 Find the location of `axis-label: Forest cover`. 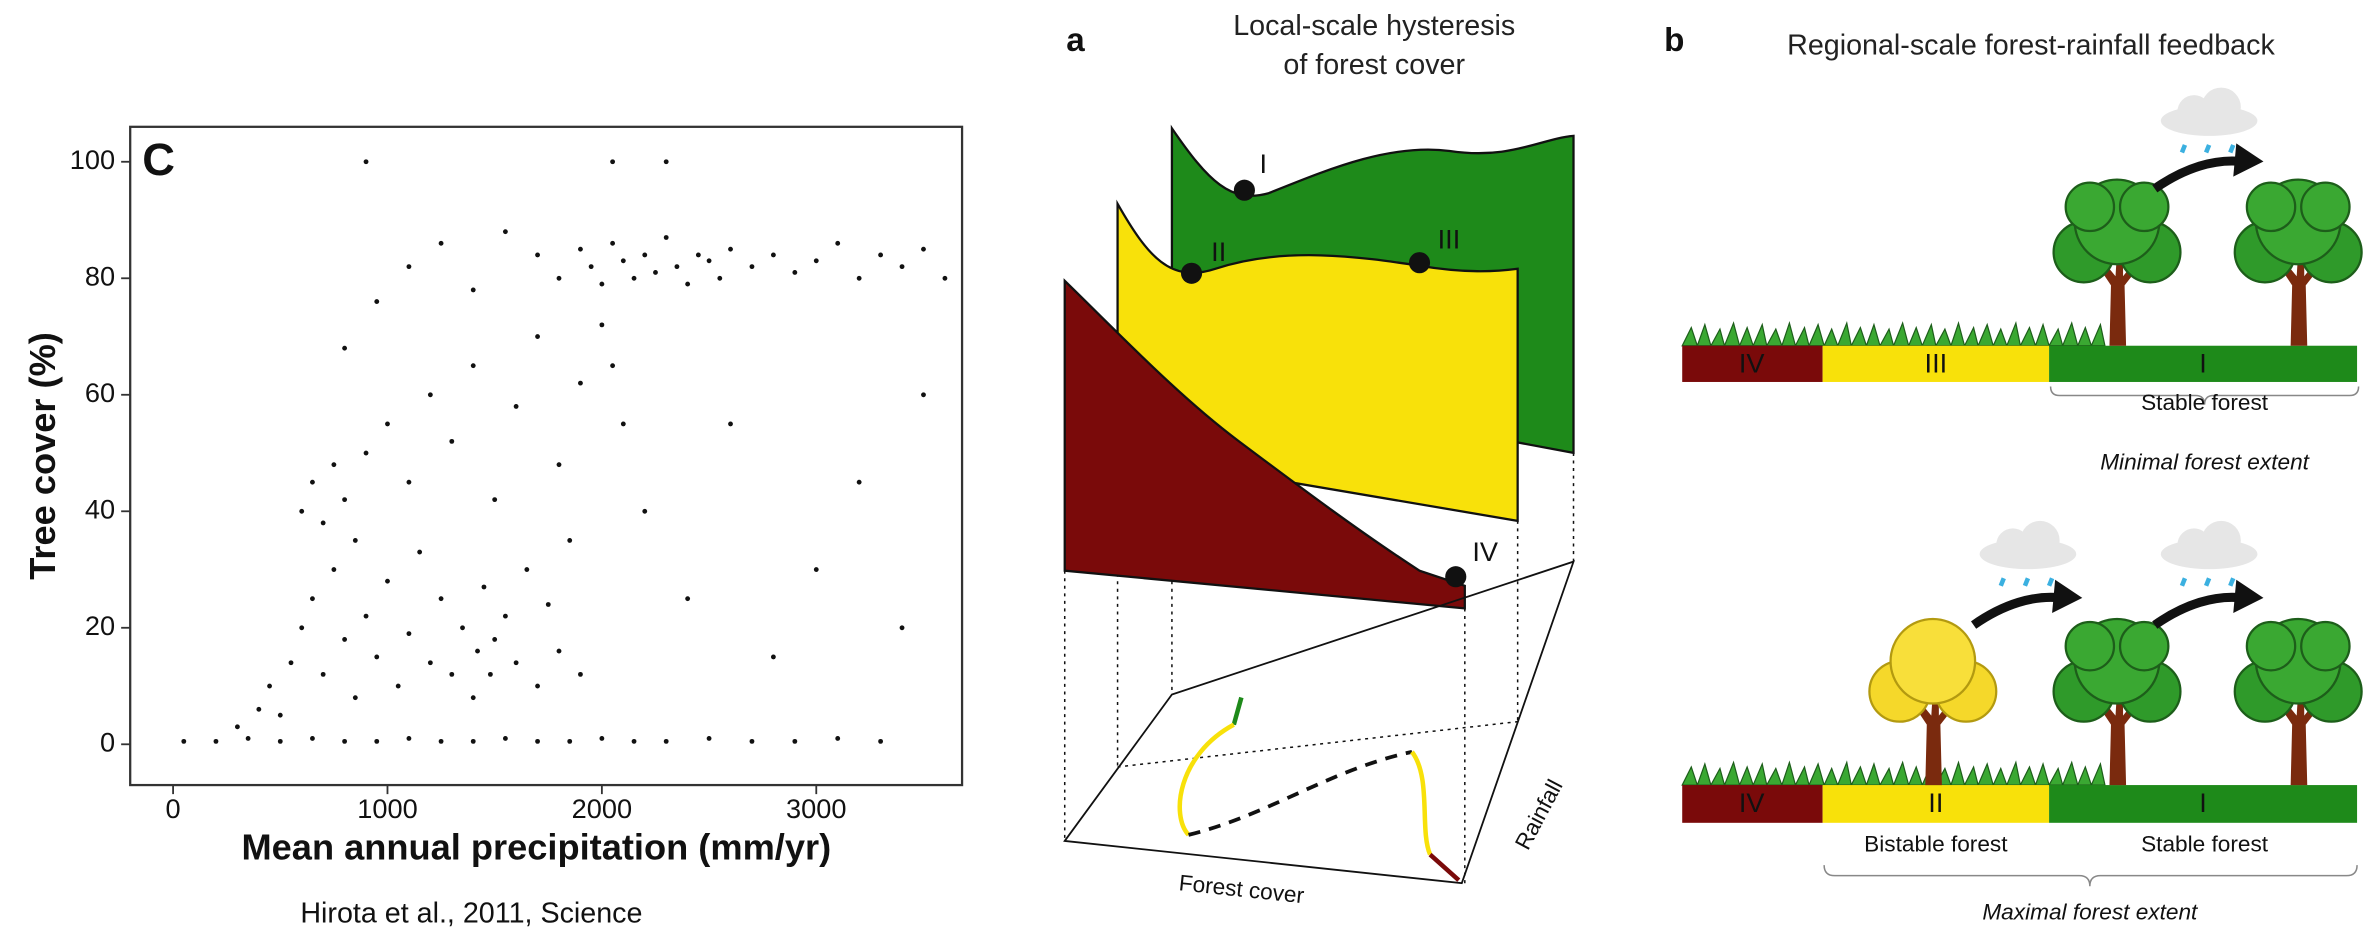

axis-label: Forest cover is located at coordinates (1242, 889).